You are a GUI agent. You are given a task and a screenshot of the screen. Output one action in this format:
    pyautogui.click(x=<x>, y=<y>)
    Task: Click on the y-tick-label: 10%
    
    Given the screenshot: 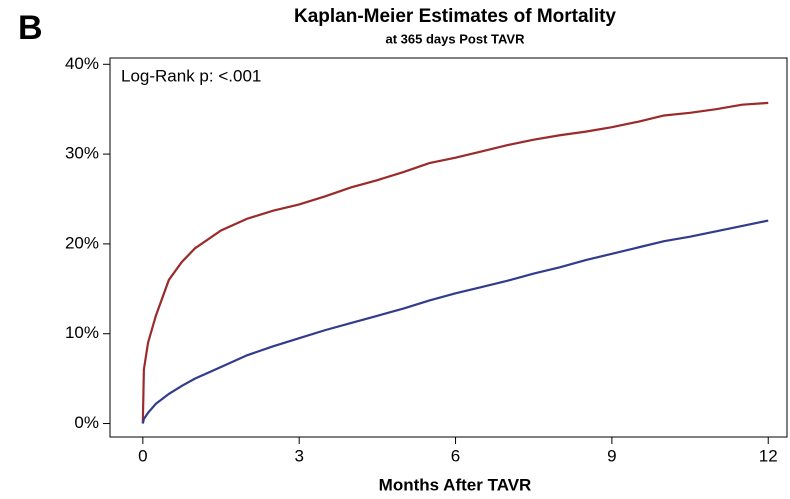 What is the action you would take?
    pyautogui.click(x=82, y=332)
    